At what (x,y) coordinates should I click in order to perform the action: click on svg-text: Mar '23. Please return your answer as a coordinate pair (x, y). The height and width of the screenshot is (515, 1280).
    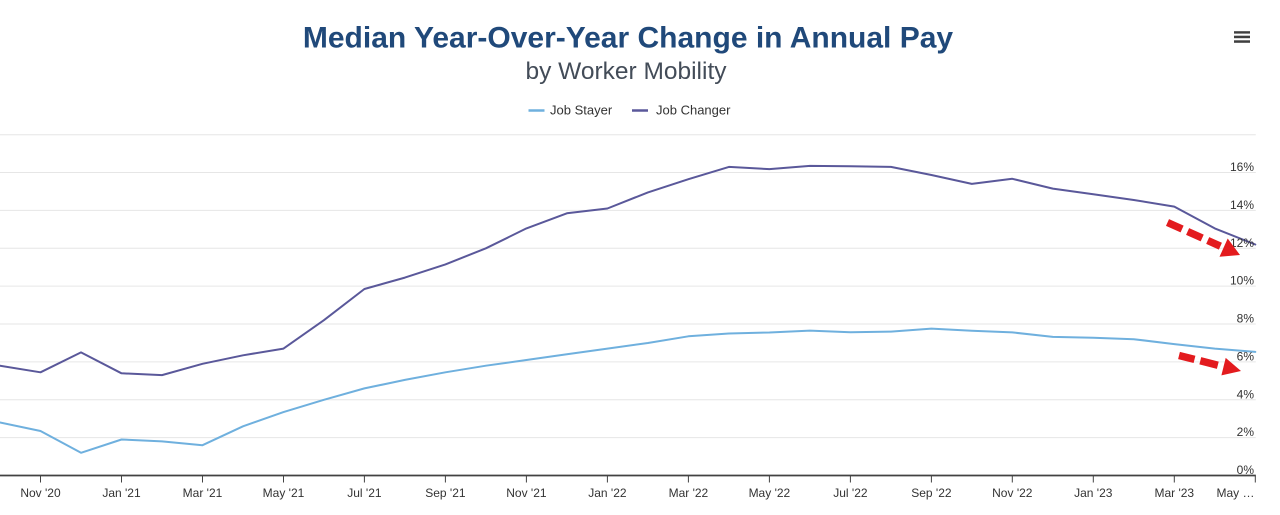
    Looking at the image, I should click on (1174, 493).